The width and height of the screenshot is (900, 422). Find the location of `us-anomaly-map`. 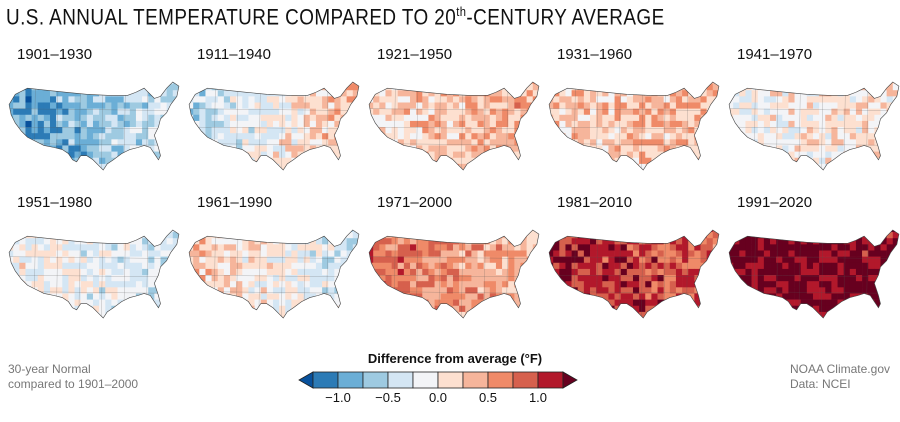

us-anomaly-map is located at coordinates (455, 274).